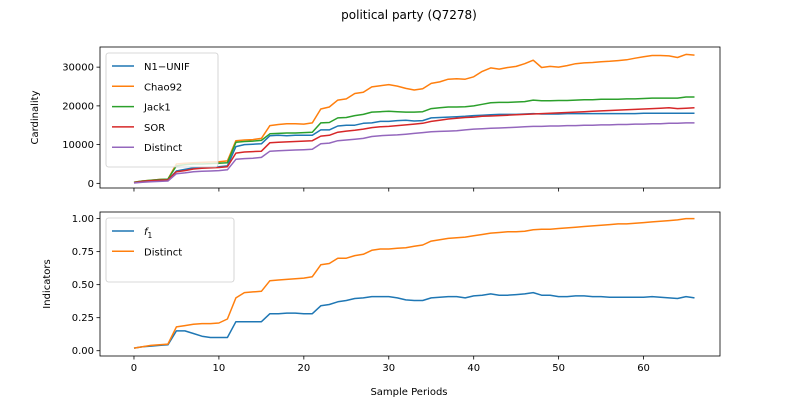 The height and width of the screenshot is (400, 800). I want to click on y-axis-label: Indicators, so click(47, 283).